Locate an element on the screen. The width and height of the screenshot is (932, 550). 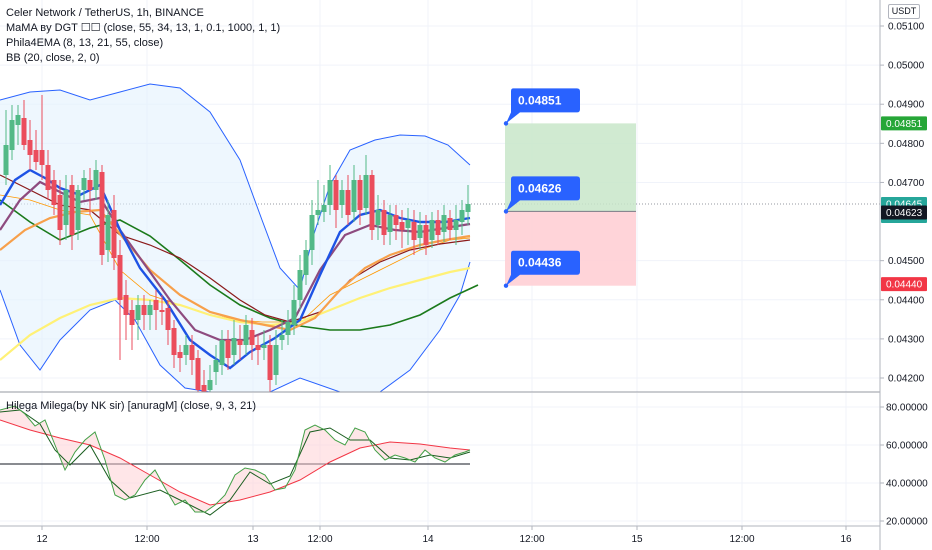
oscillator-axis: 80.00000 60.00000 40.00000 20.00000 is located at coordinates (904, 465).